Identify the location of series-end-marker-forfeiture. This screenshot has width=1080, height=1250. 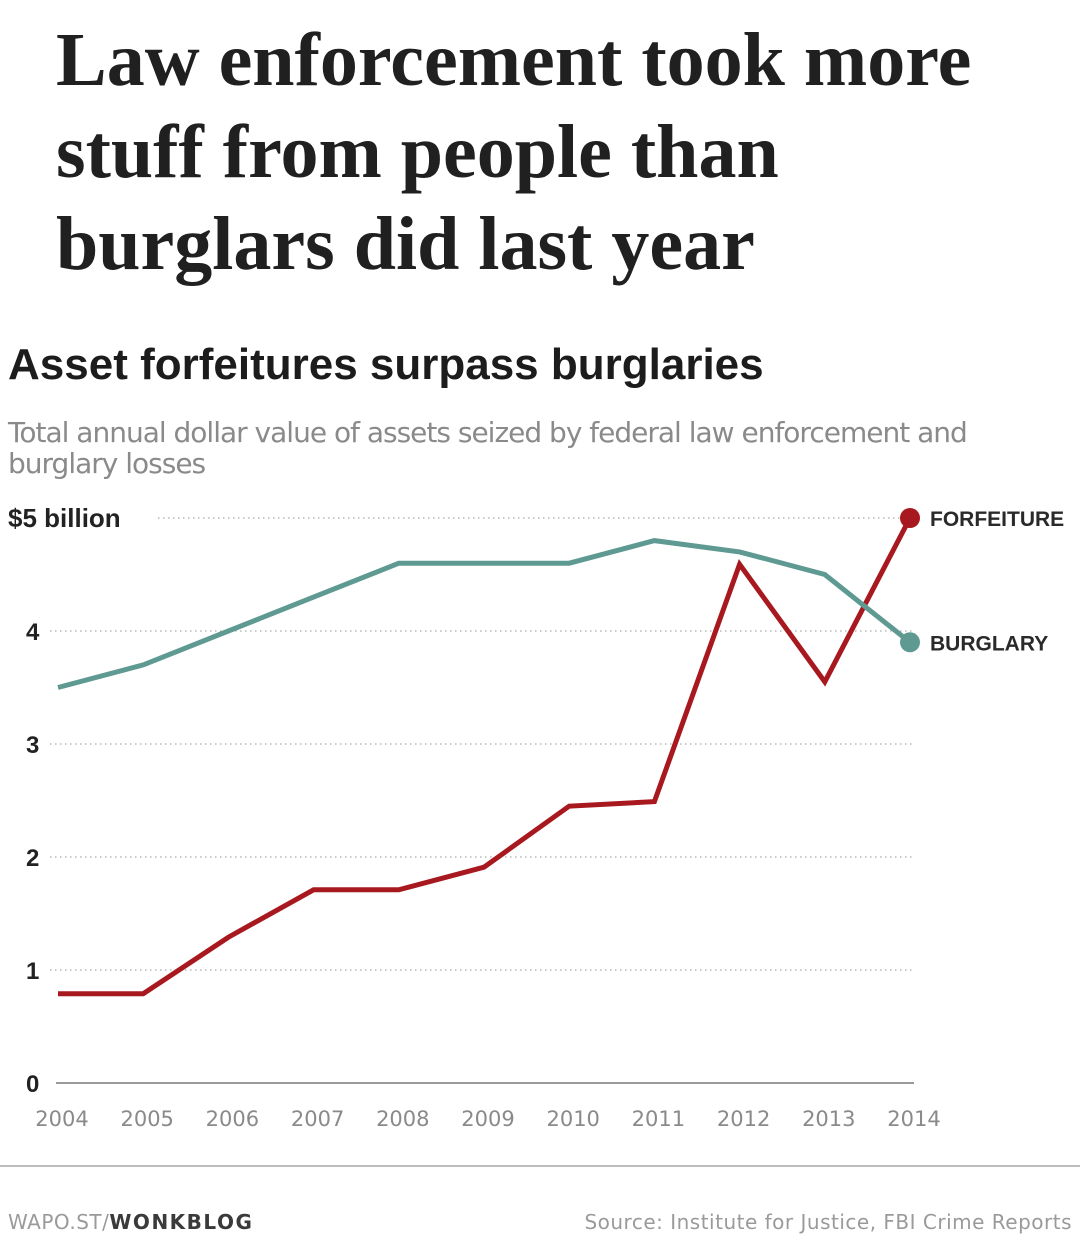
(910, 518).